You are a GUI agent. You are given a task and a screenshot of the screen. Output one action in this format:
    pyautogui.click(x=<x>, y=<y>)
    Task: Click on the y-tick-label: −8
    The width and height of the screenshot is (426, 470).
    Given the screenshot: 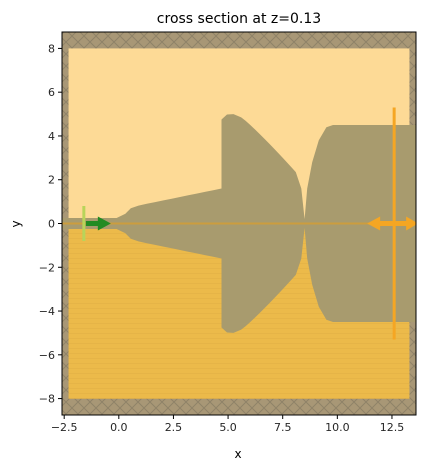 What is the action you would take?
    pyautogui.click(x=47, y=399)
    